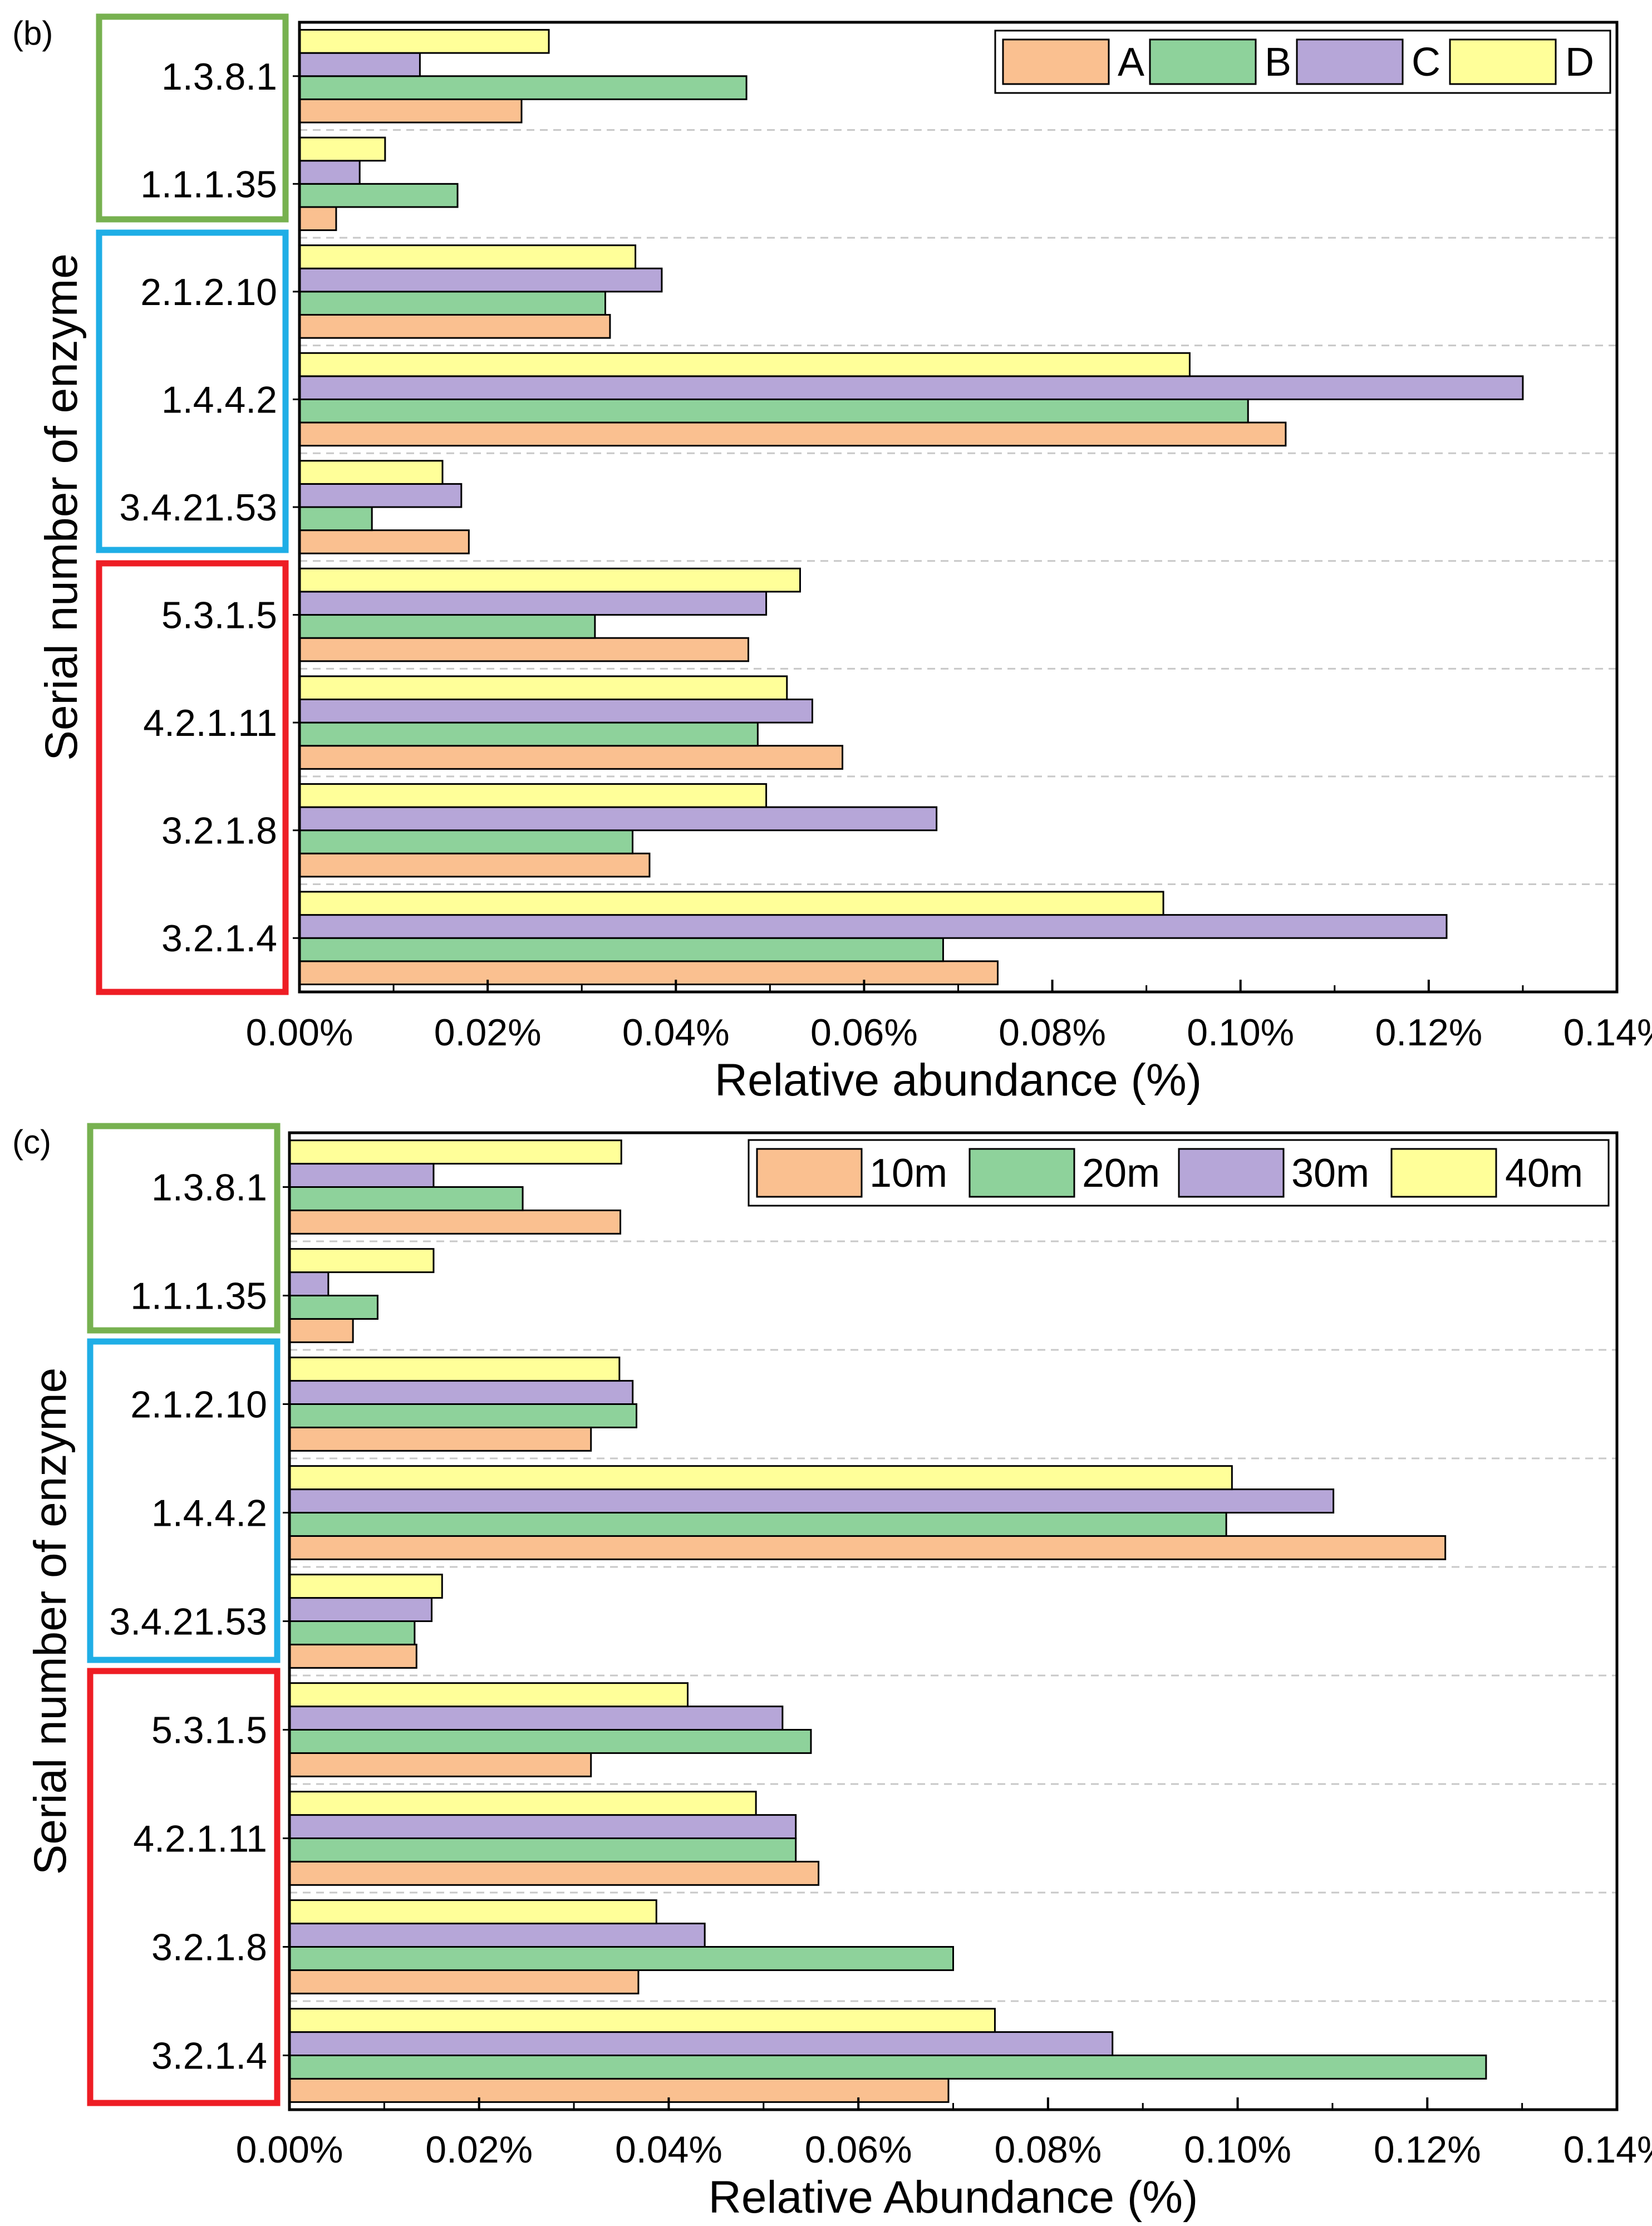  What do you see at coordinates (1544, 1174) in the screenshot?
I see `legend-label-40m: 40m` at bounding box center [1544, 1174].